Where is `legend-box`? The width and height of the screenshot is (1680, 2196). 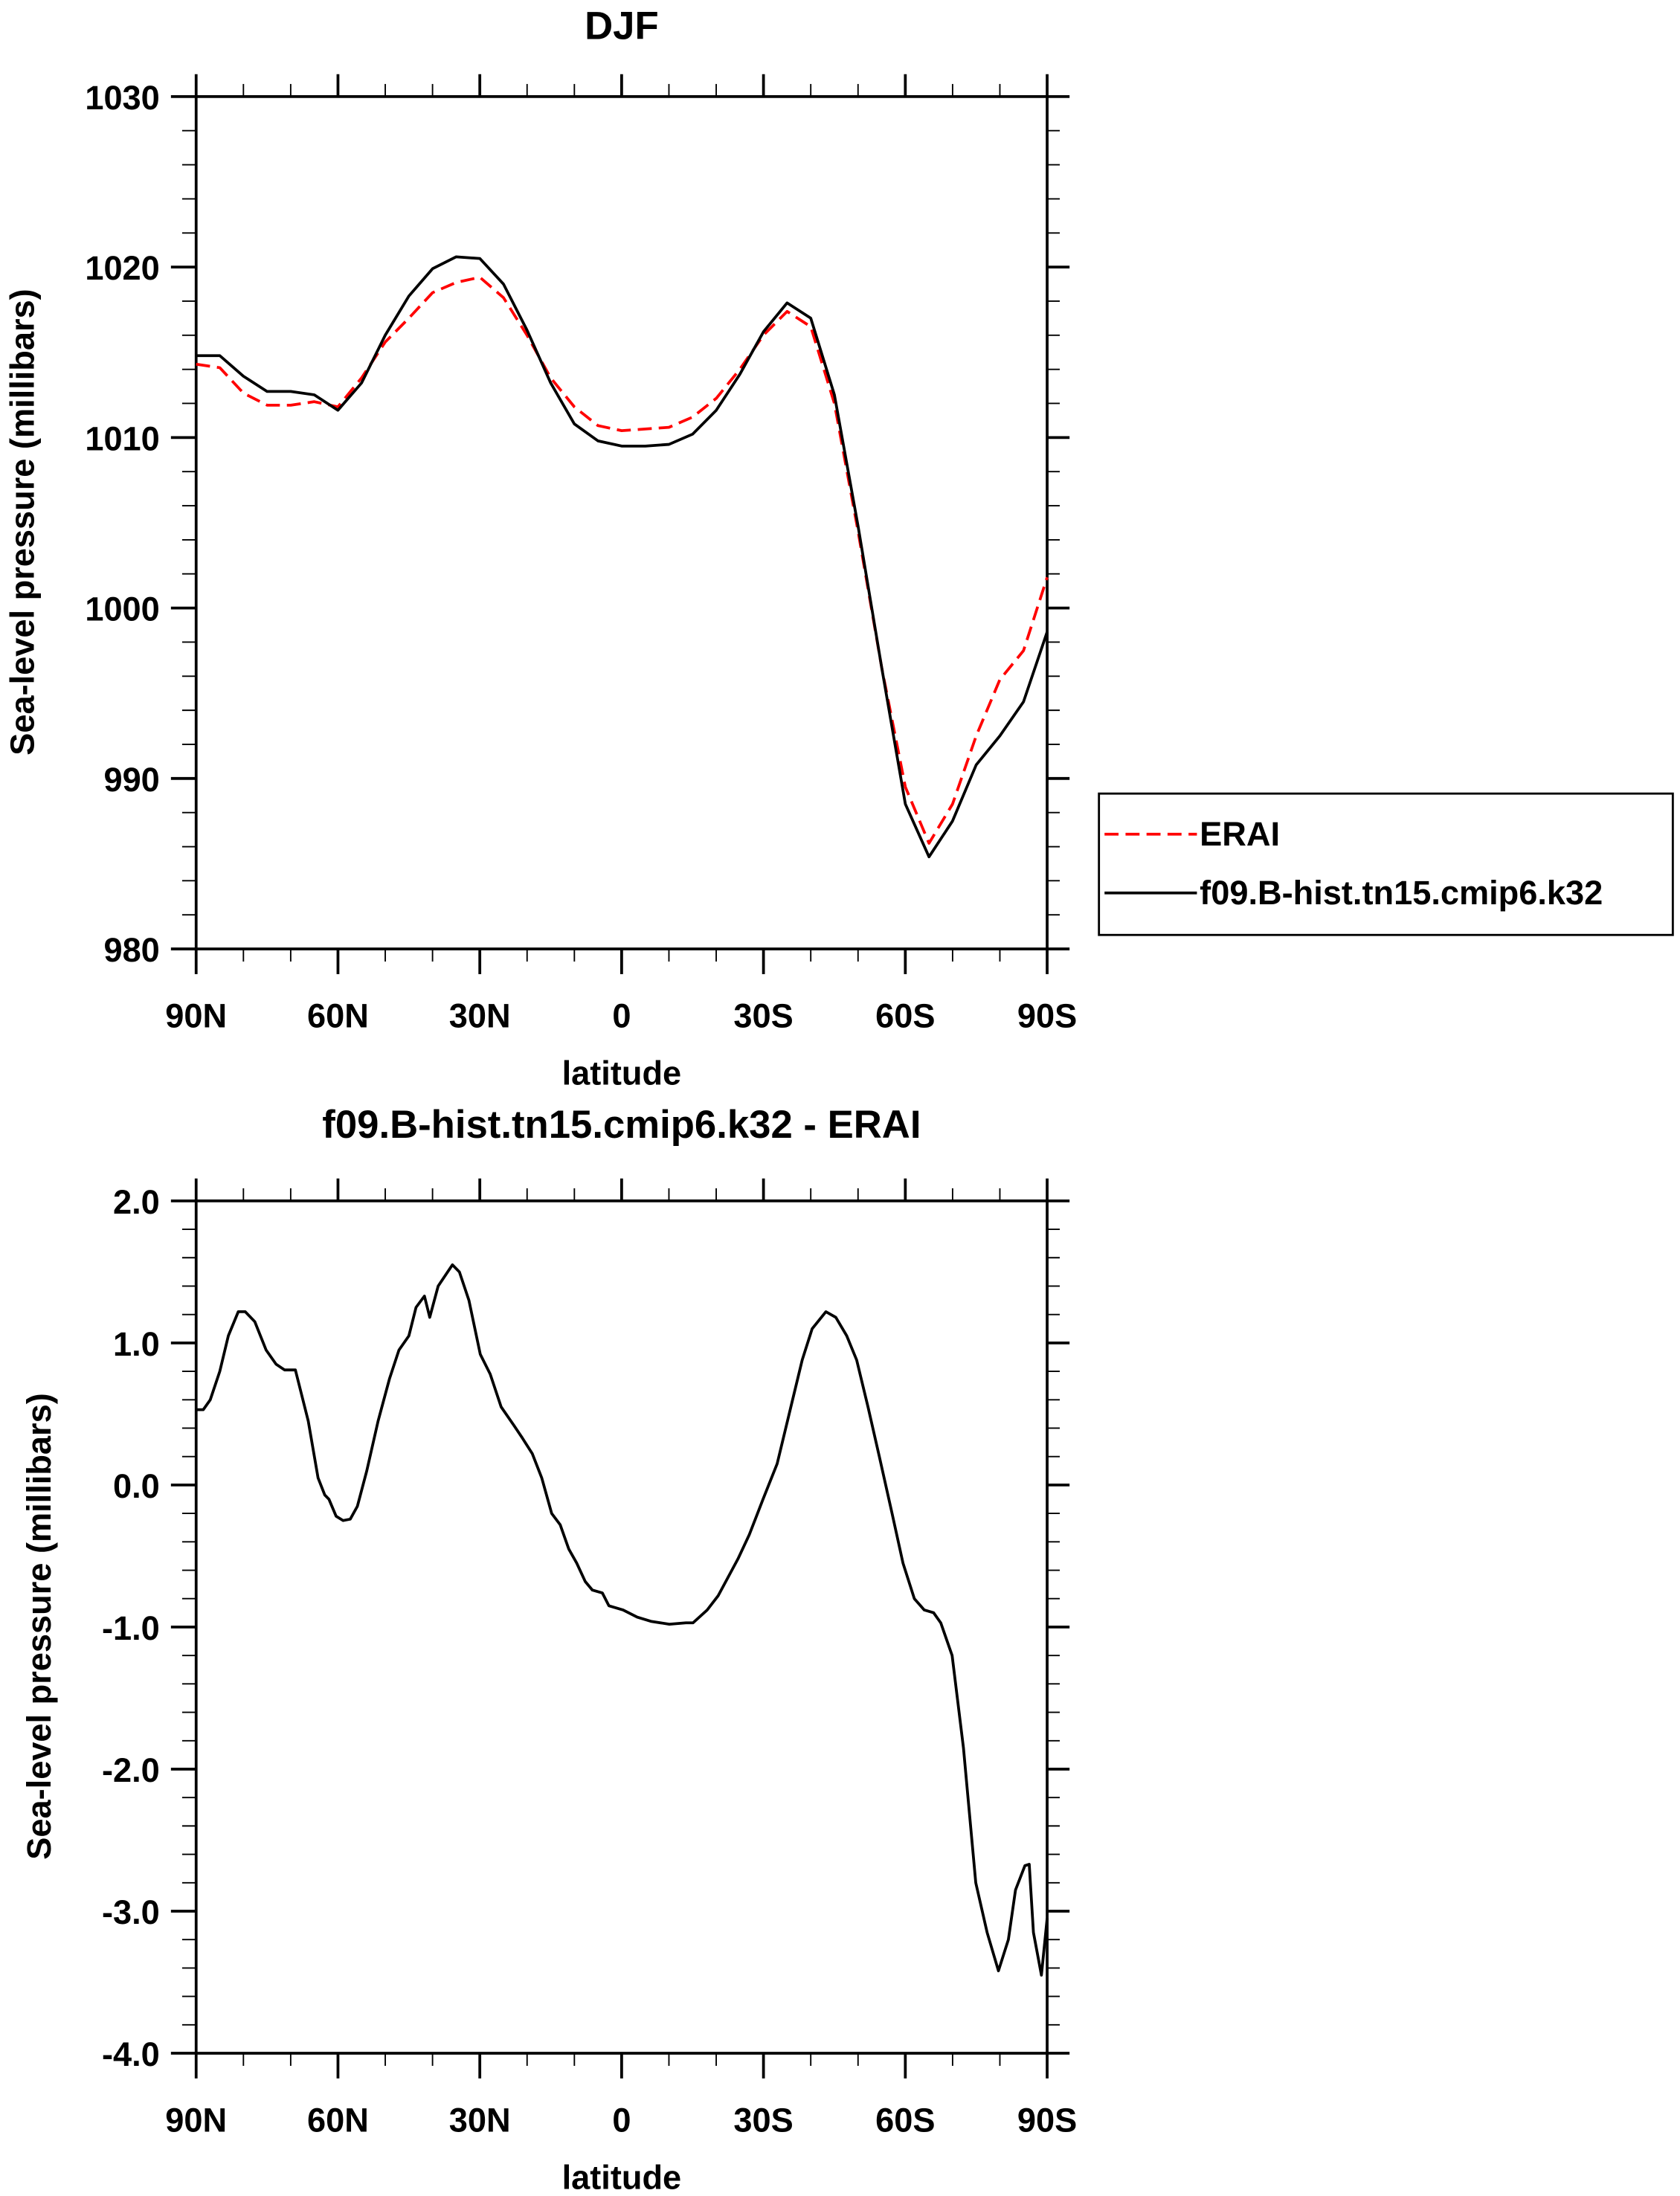 legend-box is located at coordinates (1386, 864).